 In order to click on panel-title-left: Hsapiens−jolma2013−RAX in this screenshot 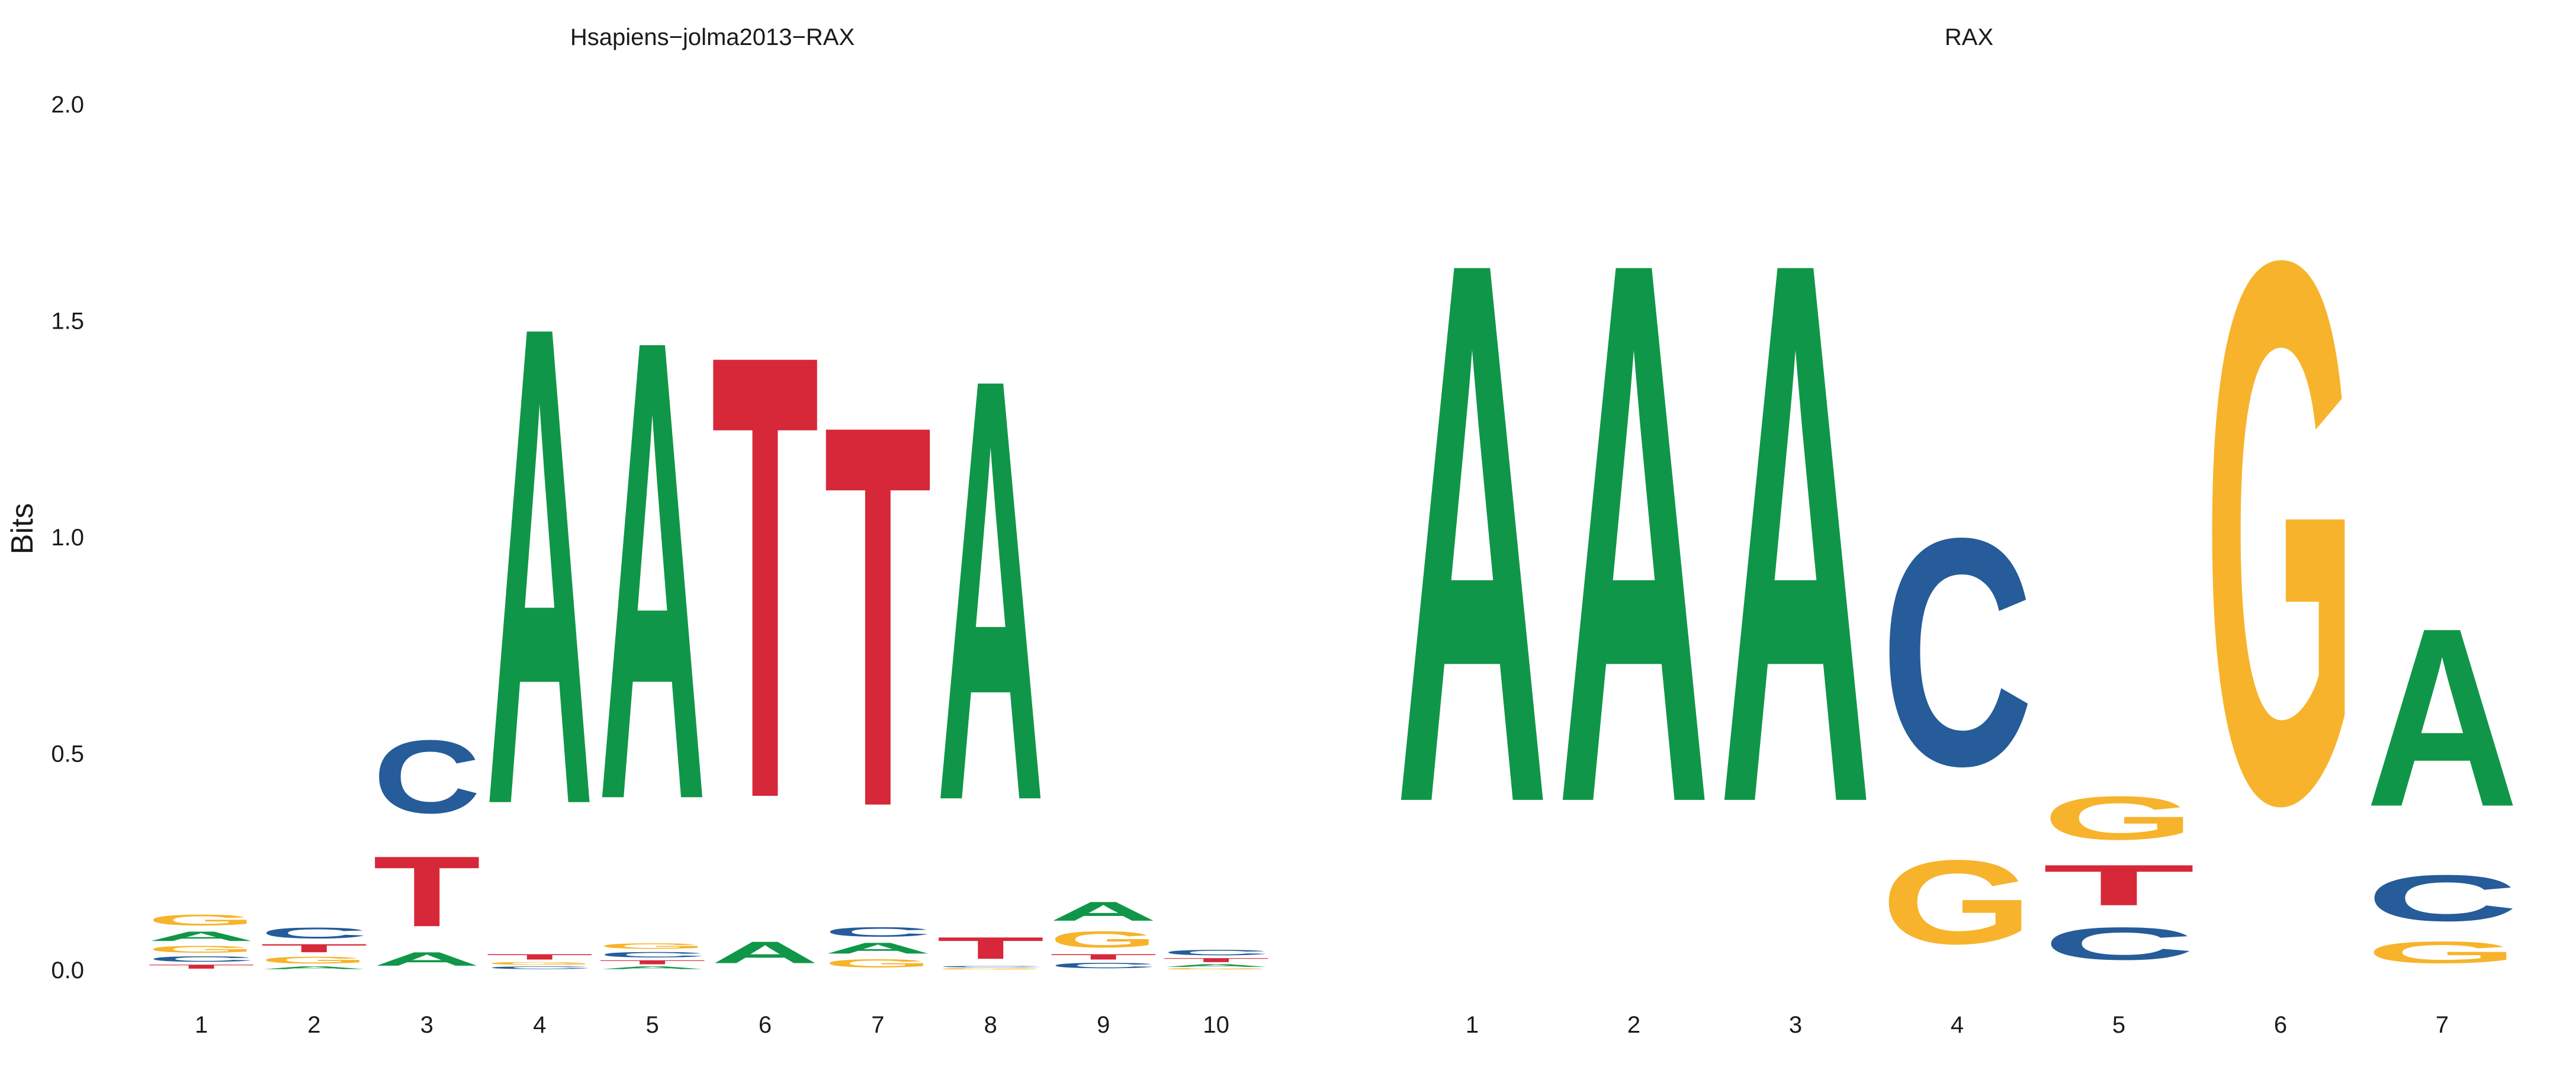, I will do `click(712, 37)`.